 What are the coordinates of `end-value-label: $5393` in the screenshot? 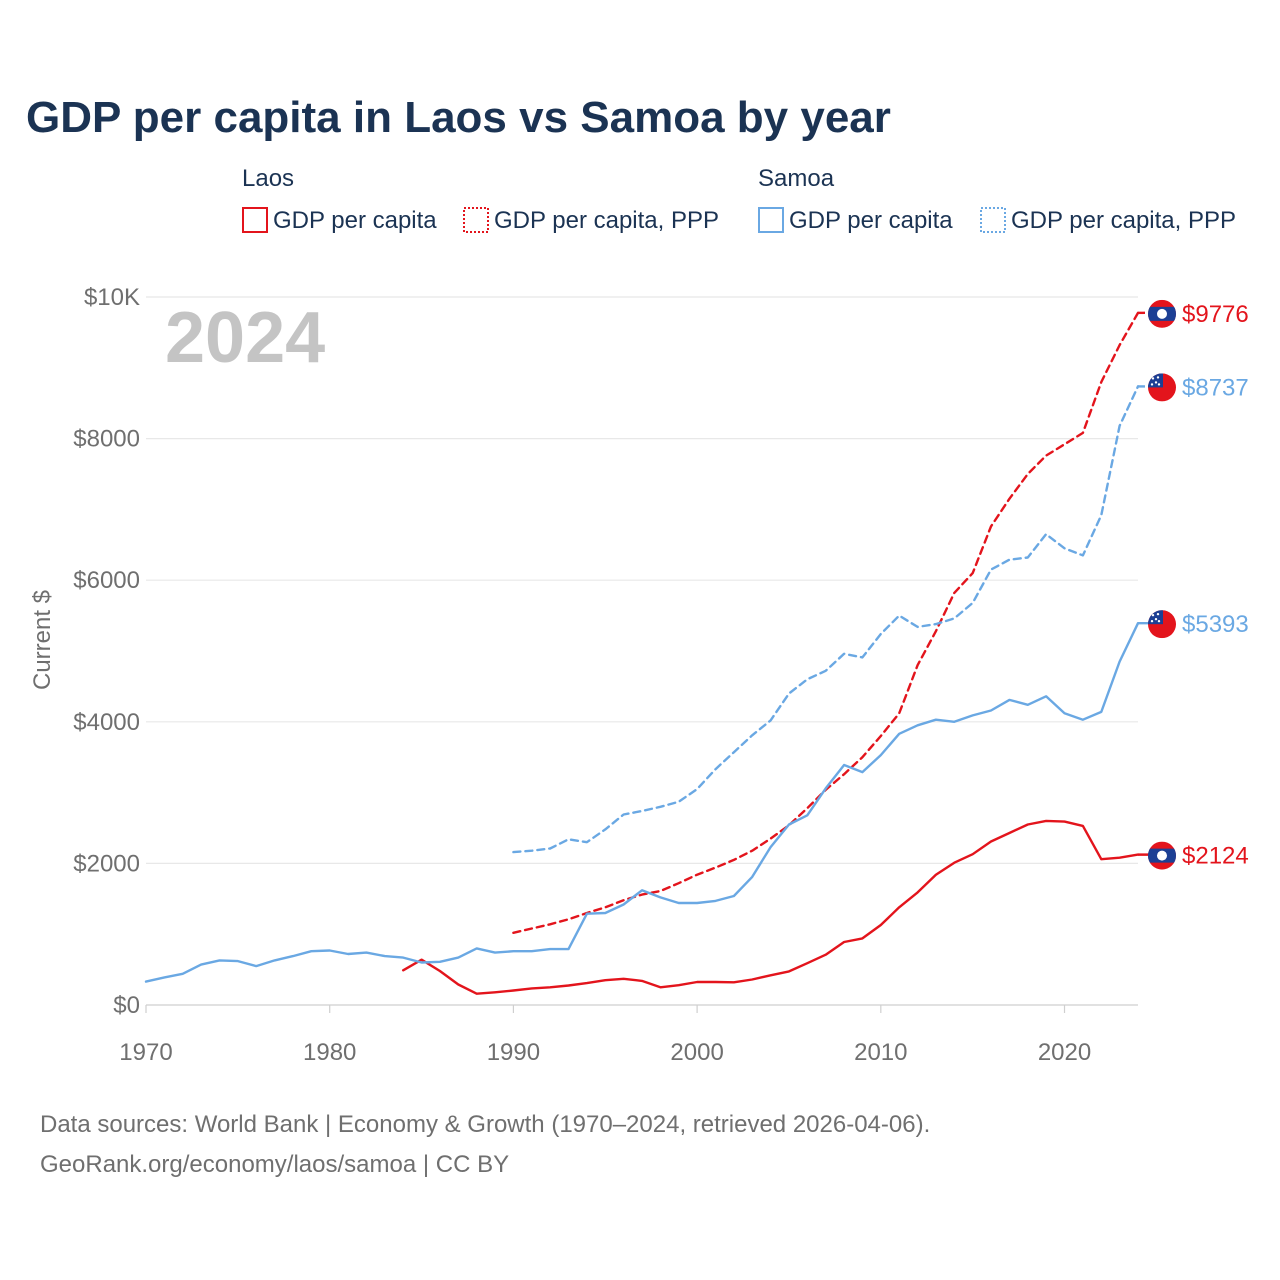 It's located at (1215, 624).